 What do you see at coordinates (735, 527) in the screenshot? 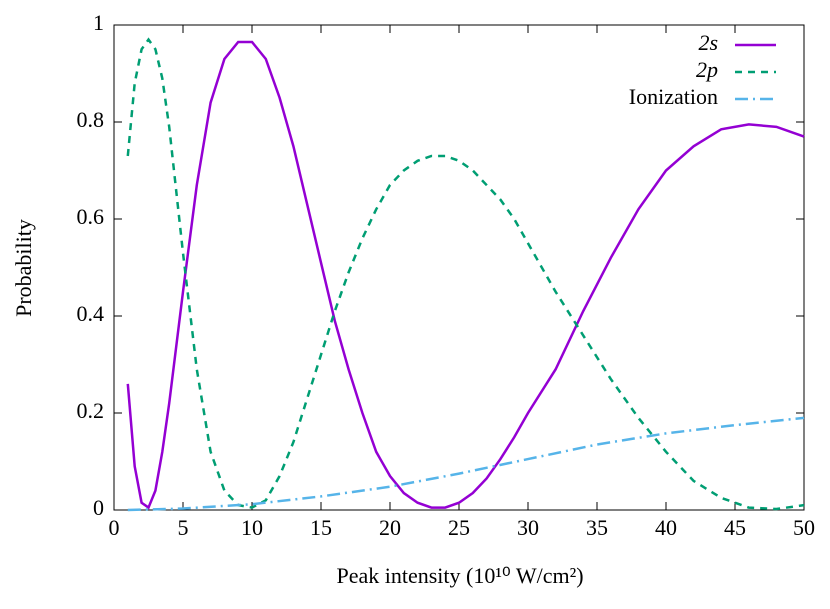
I see `x-tick-label: 45` at bounding box center [735, 527].